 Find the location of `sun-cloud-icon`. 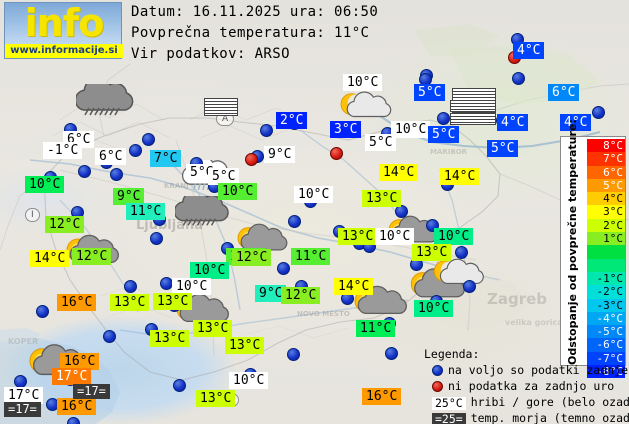

sun-cloud-icon is located at coordinates (258, 240).